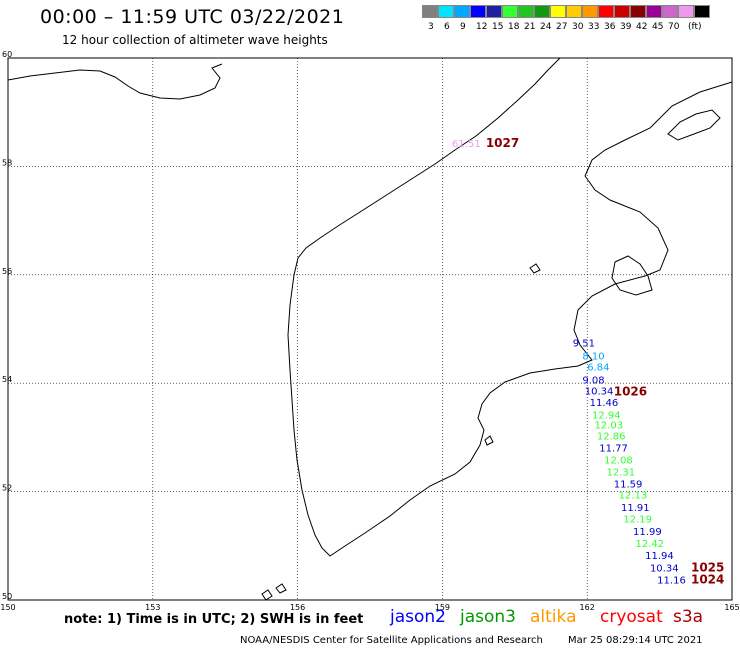 The width and height of the screenshot is (740, 650). I want to click on wave-height-value: 8.10, so click(593, 356).